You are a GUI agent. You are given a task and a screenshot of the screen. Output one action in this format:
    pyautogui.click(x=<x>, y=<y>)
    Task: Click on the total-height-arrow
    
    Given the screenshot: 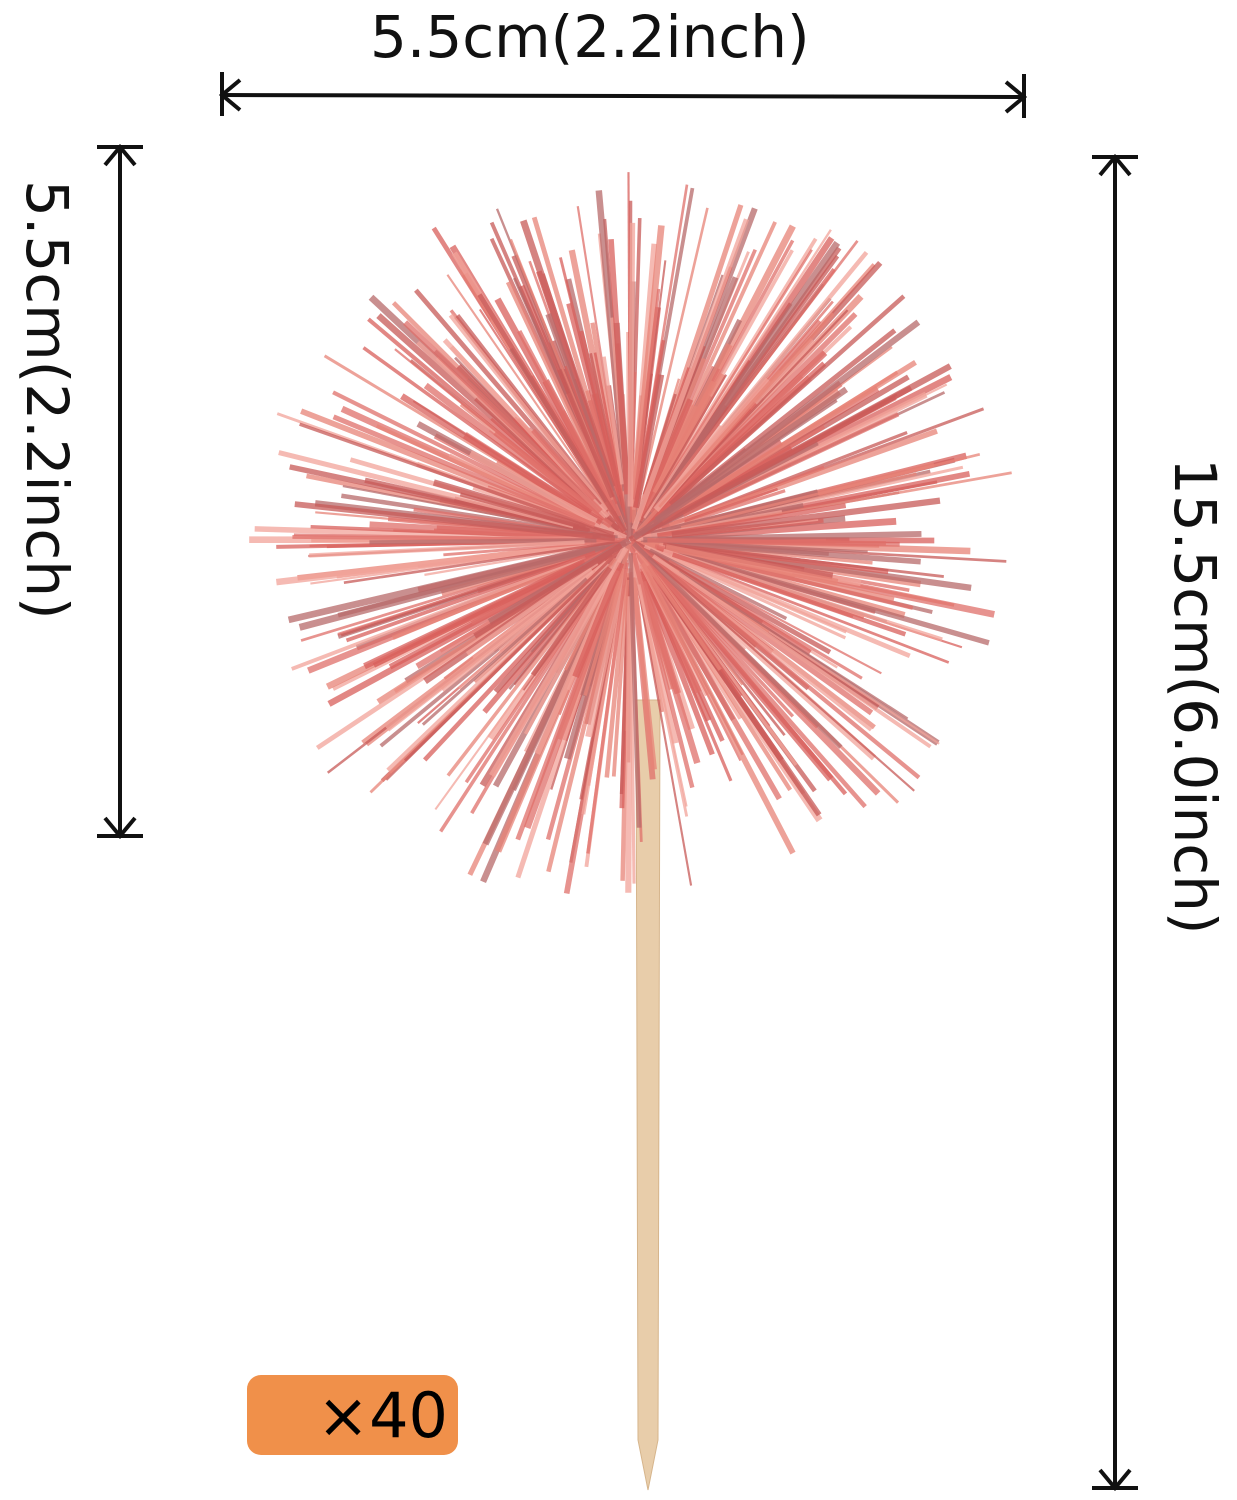 What is the action you would take?
    pyautogui.click(x=1115, y=822)
    